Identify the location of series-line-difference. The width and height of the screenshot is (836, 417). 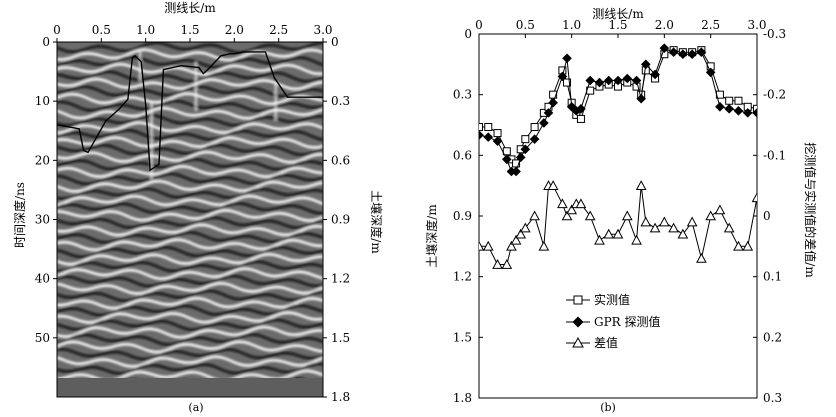
(618, 225).